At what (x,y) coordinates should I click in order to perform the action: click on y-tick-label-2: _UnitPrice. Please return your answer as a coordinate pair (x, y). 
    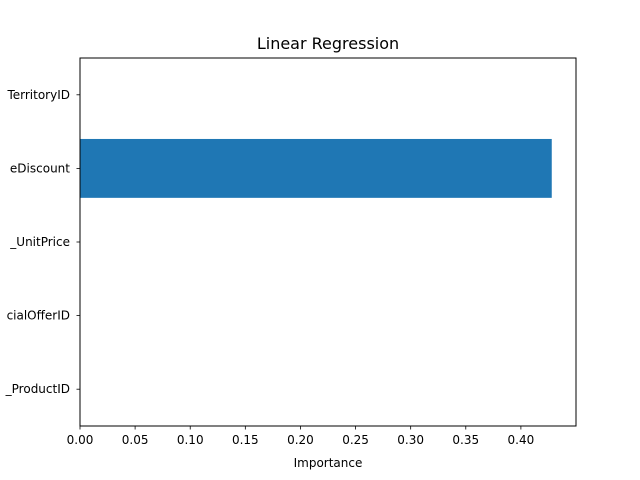
    Looking at the image, I should click on (39, 242).